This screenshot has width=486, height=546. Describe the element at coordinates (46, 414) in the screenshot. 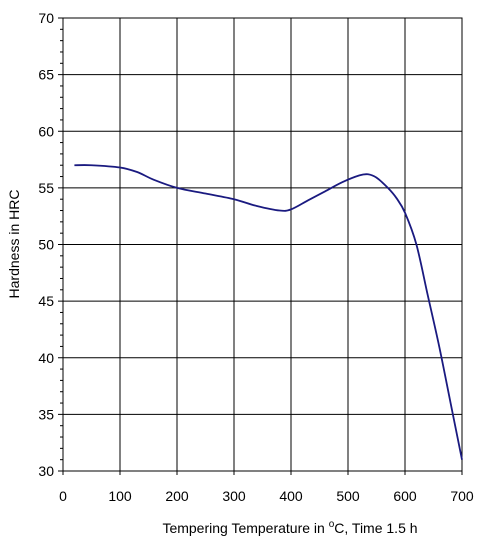

I see `y-tick-label: 35` at that location.